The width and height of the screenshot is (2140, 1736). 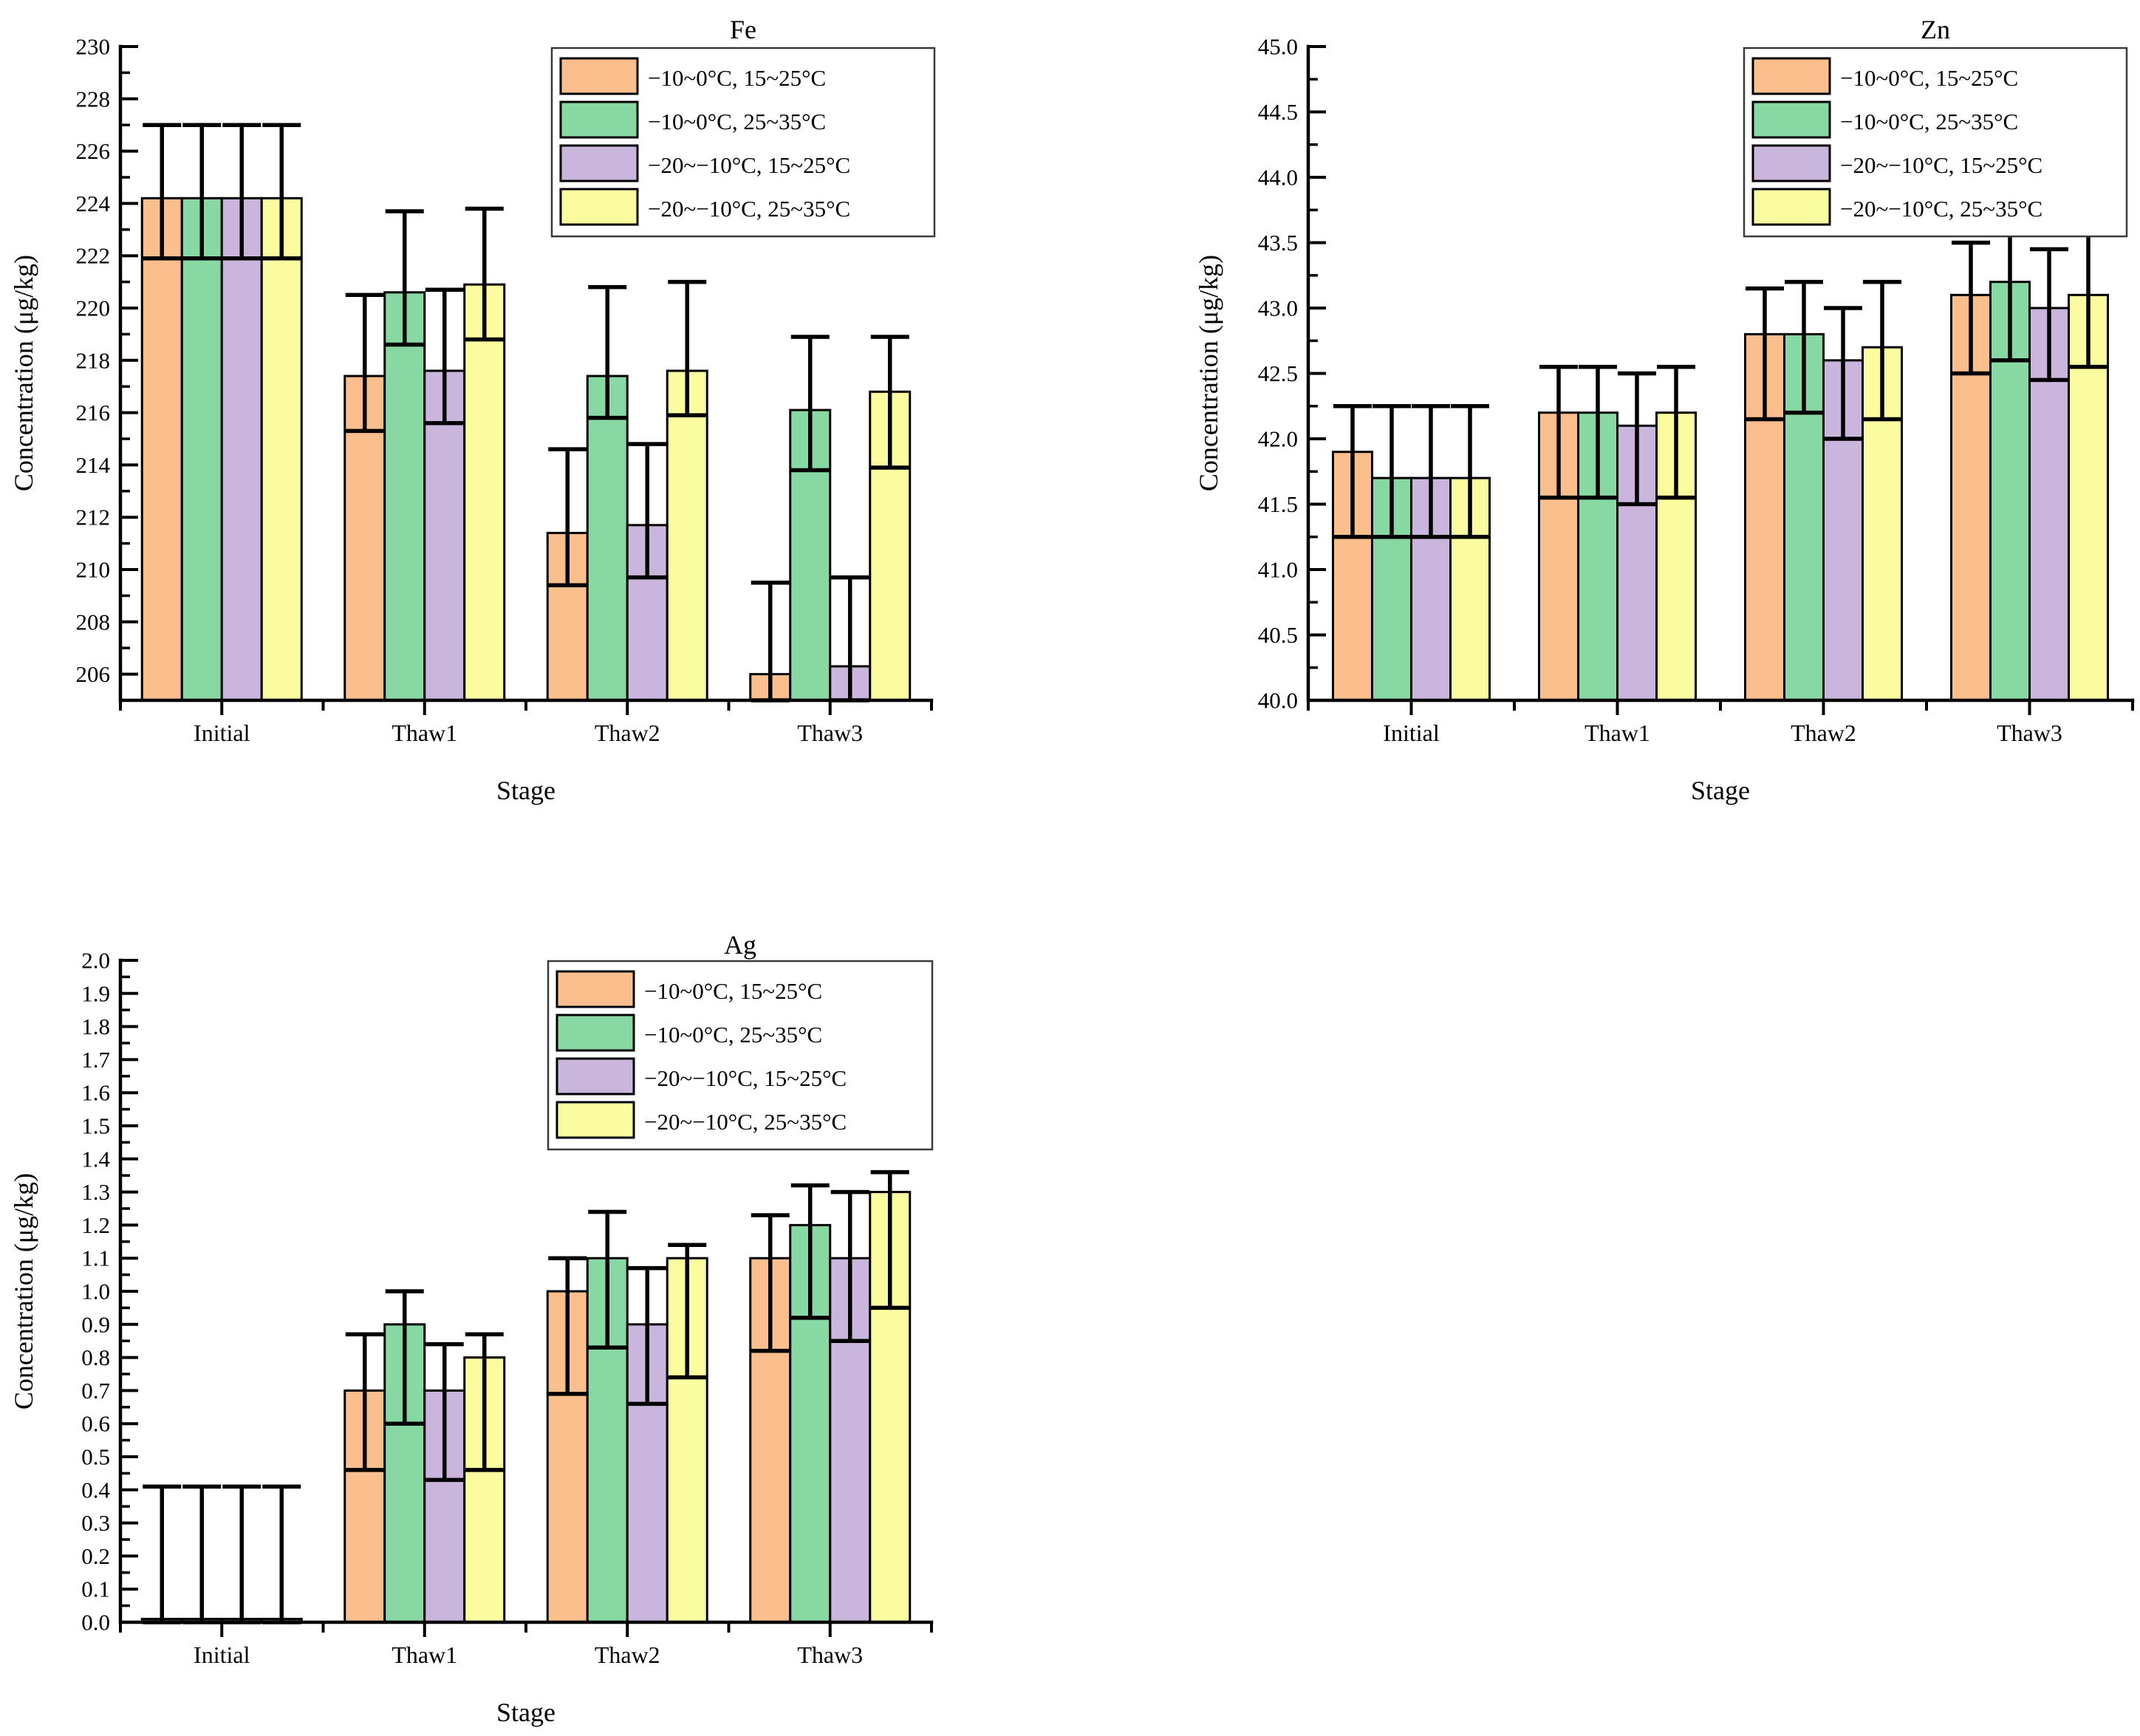 What do you see at coordinates (1720, 723) in the screenshot?
I see `zn-x-axis-ticks: Initial Thaw1 Thaw2 Thaw3` at bounding box center [1720, 723].